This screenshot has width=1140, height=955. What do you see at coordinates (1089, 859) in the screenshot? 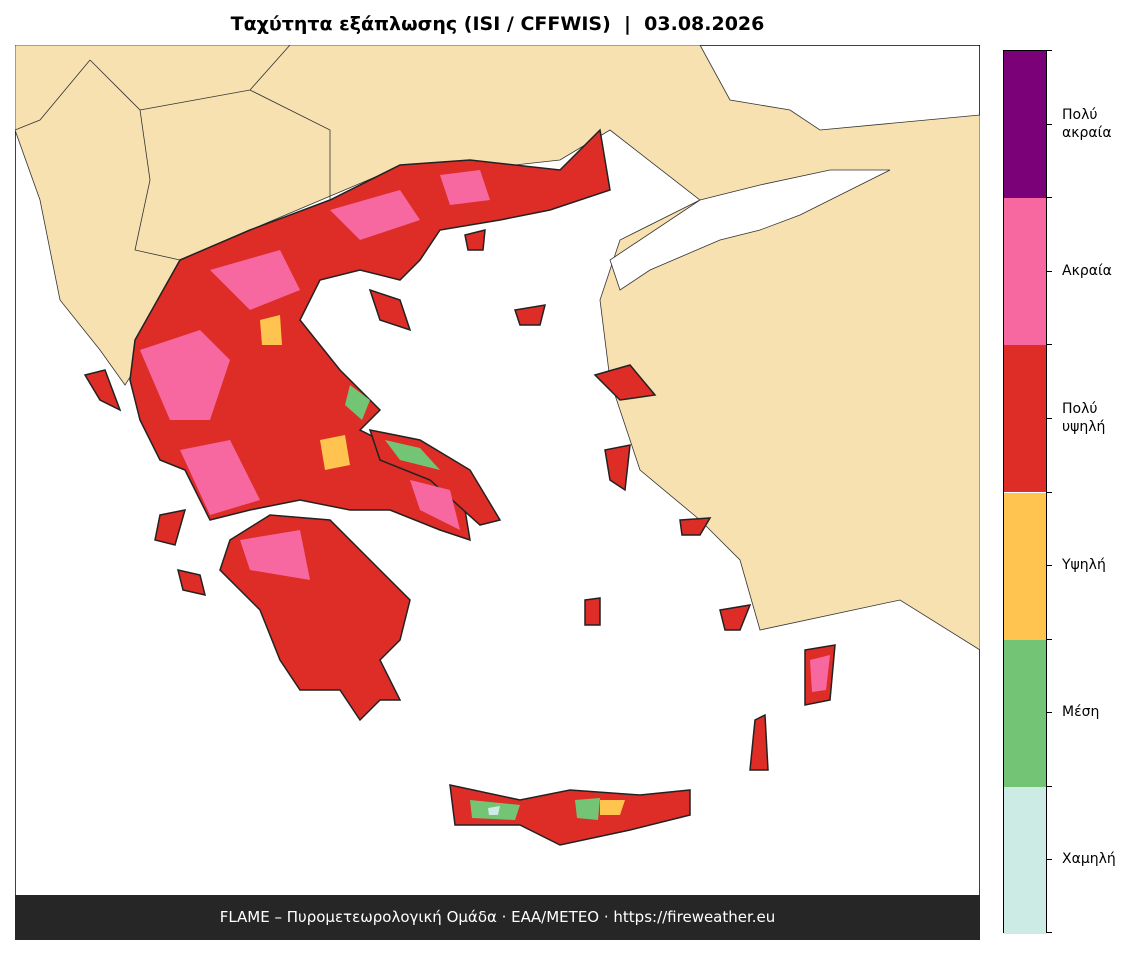
I see `legend-label: Χαμηλή` at bounding box center [1089, 859].